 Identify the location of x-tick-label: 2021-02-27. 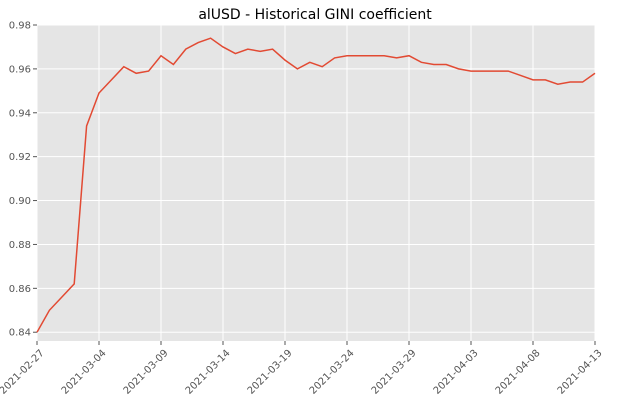
(23, 372).